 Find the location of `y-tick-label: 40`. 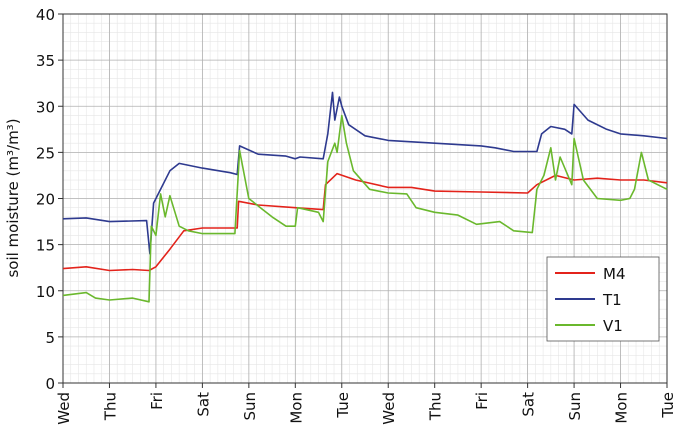

y-tick-label: 40 is located at coordinates (45, 15).